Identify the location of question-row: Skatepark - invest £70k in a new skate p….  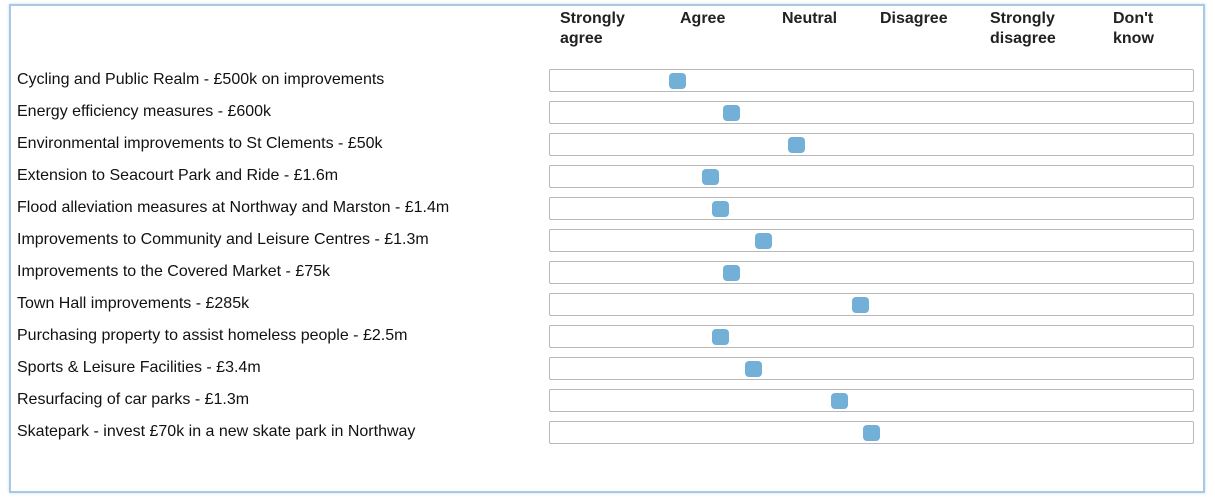
(607, 434).